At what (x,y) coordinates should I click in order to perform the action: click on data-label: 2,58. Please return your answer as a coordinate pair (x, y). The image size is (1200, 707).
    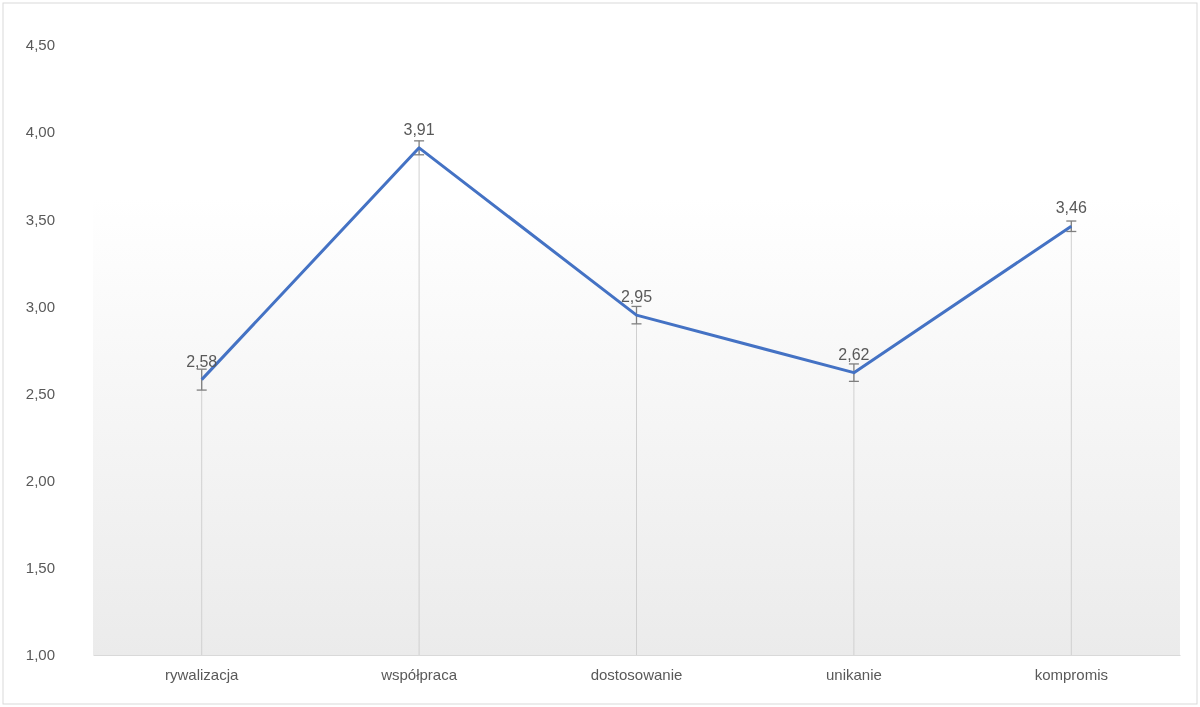
    Looking at the image, I should click on (202, 361).